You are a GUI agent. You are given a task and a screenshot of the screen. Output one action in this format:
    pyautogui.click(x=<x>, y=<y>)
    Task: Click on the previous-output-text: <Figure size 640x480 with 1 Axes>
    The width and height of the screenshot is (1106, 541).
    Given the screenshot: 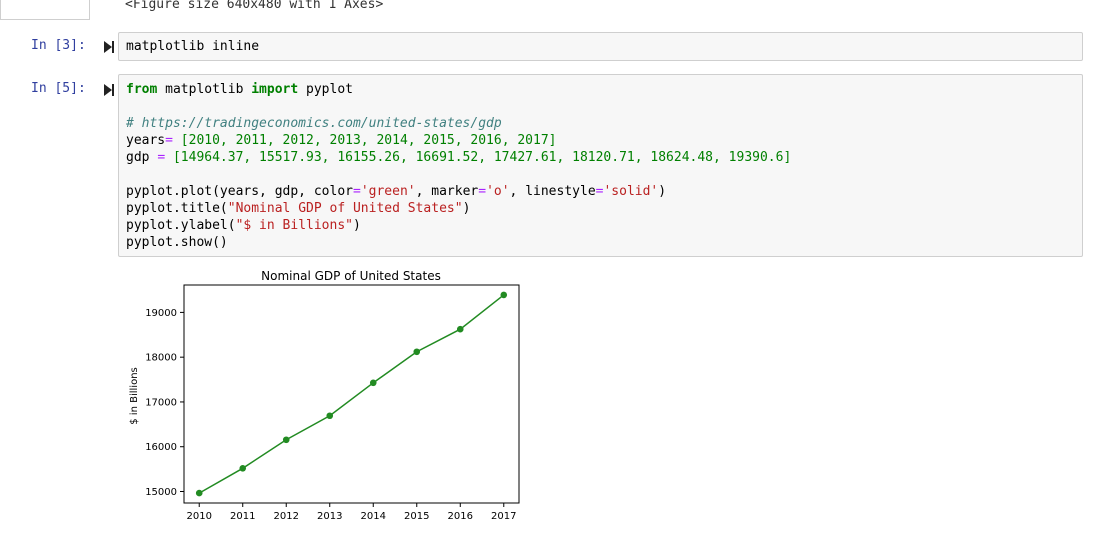 What is the action you would take?
    pyautogui.click(x=254, y=6)
    